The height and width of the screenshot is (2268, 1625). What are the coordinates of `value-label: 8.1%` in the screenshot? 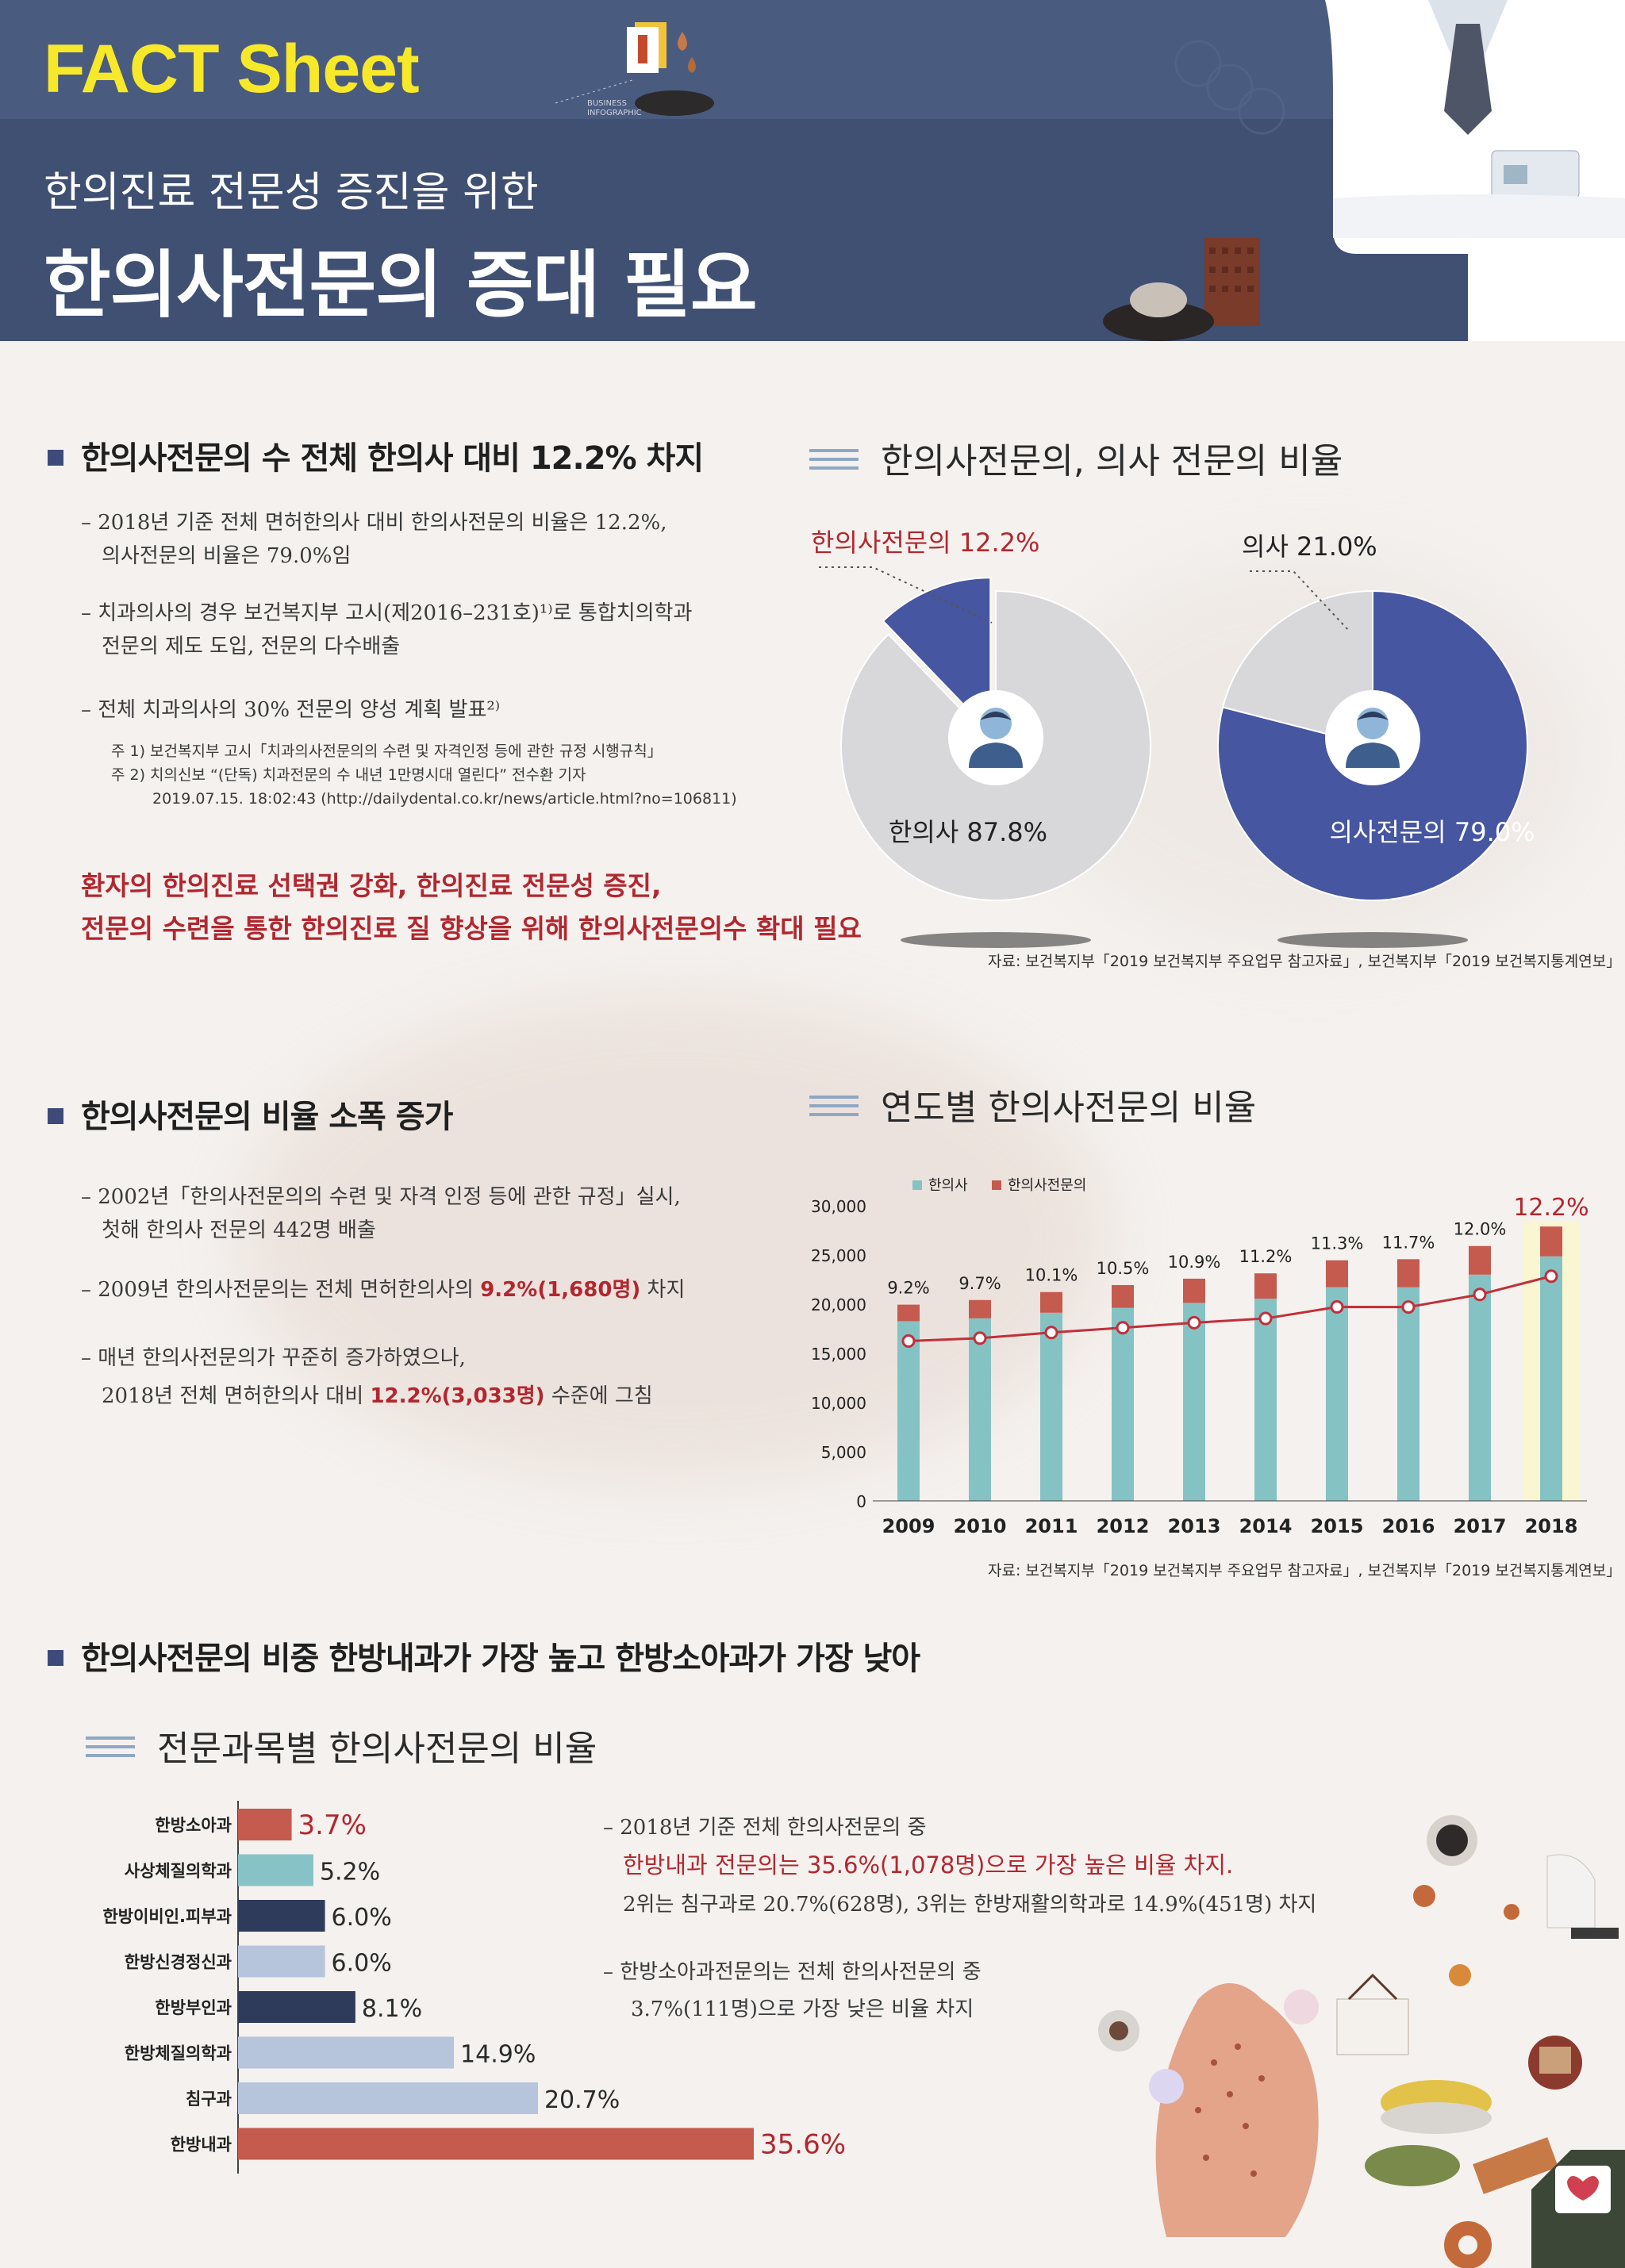 It's located at (392, 2009).